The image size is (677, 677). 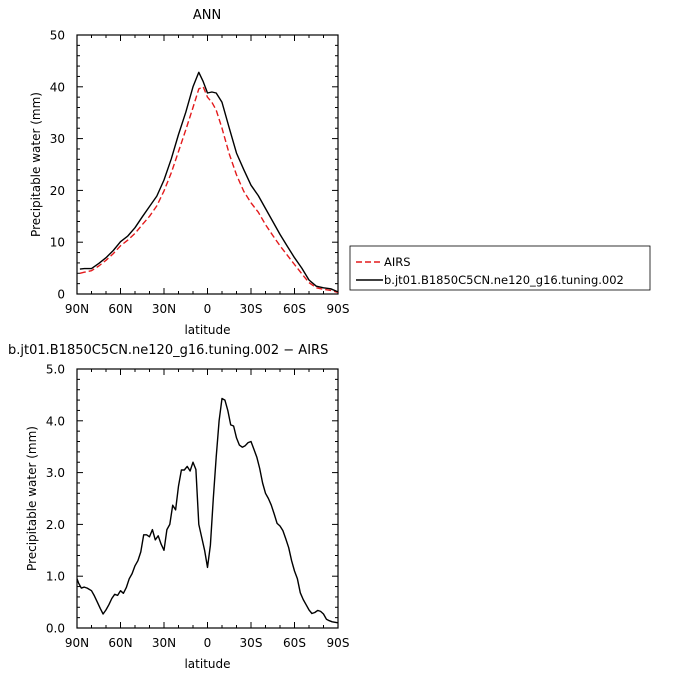 What do you see at coordinates (55, 525) in the screenshot?
I see `y-tick-label: 2.0` at bounding box center [55, 525].